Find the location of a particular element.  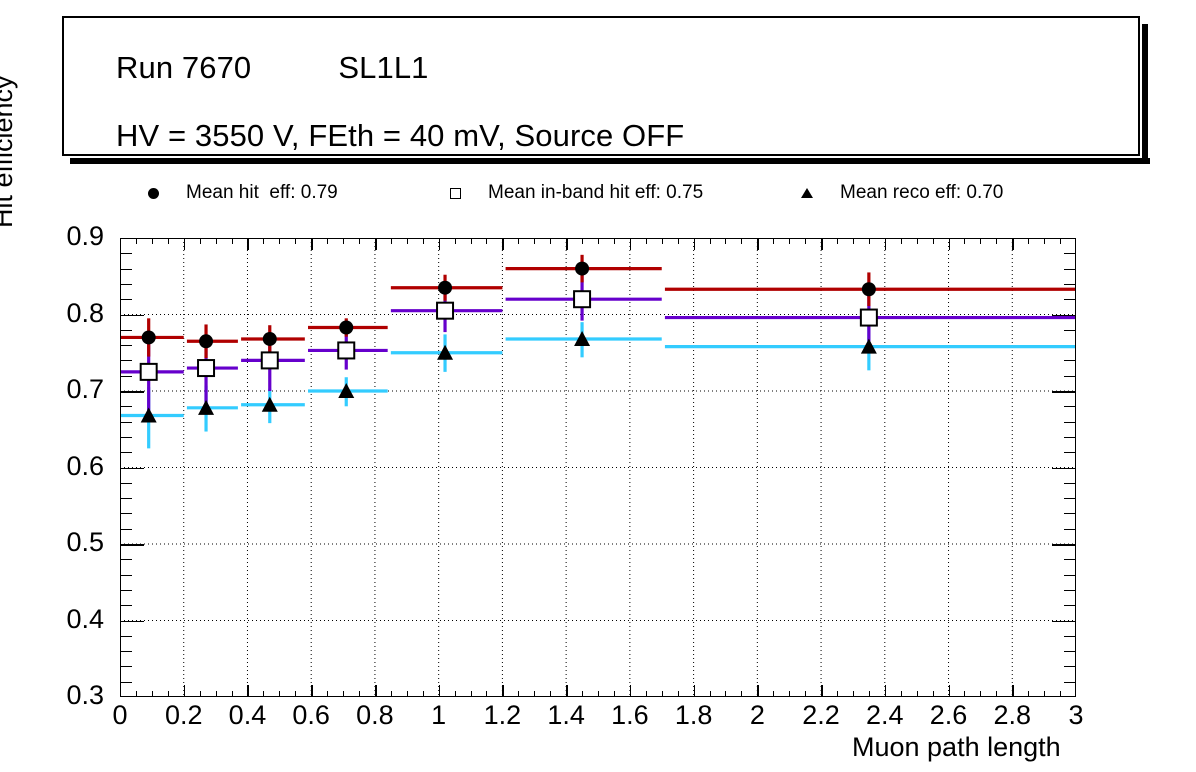

x-tick-label: 0.2 is located at coordinates (183, 715).